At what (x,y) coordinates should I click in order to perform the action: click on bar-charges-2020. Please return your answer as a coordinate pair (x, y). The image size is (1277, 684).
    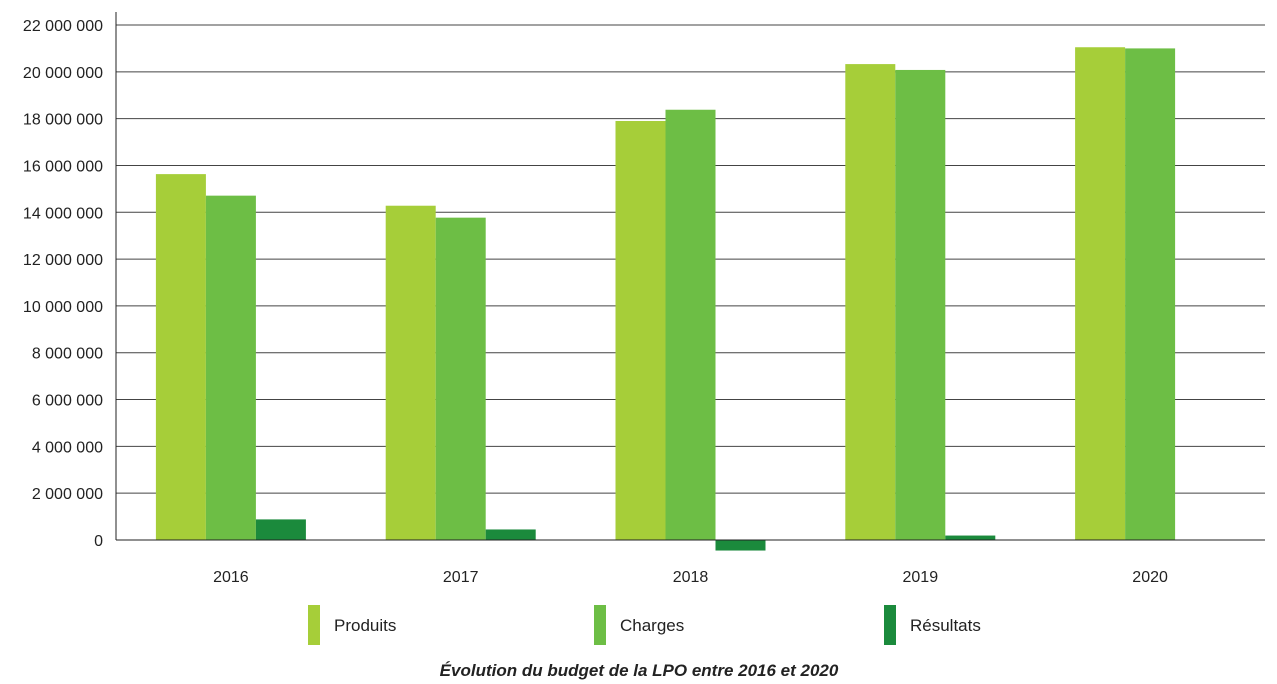
    Looking at the image, I should click on (1150, 294).